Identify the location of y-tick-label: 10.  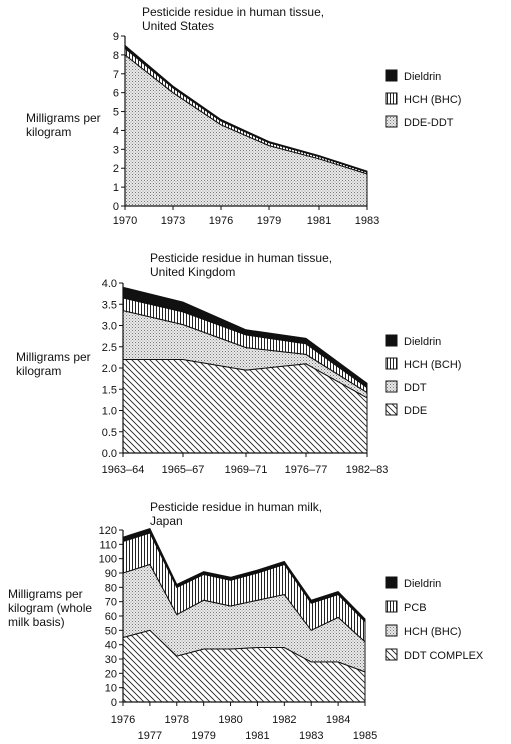
(111, 689).